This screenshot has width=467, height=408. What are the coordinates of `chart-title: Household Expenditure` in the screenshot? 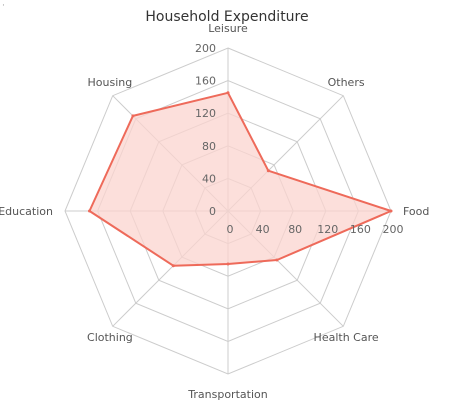 It's located at (226, 17).